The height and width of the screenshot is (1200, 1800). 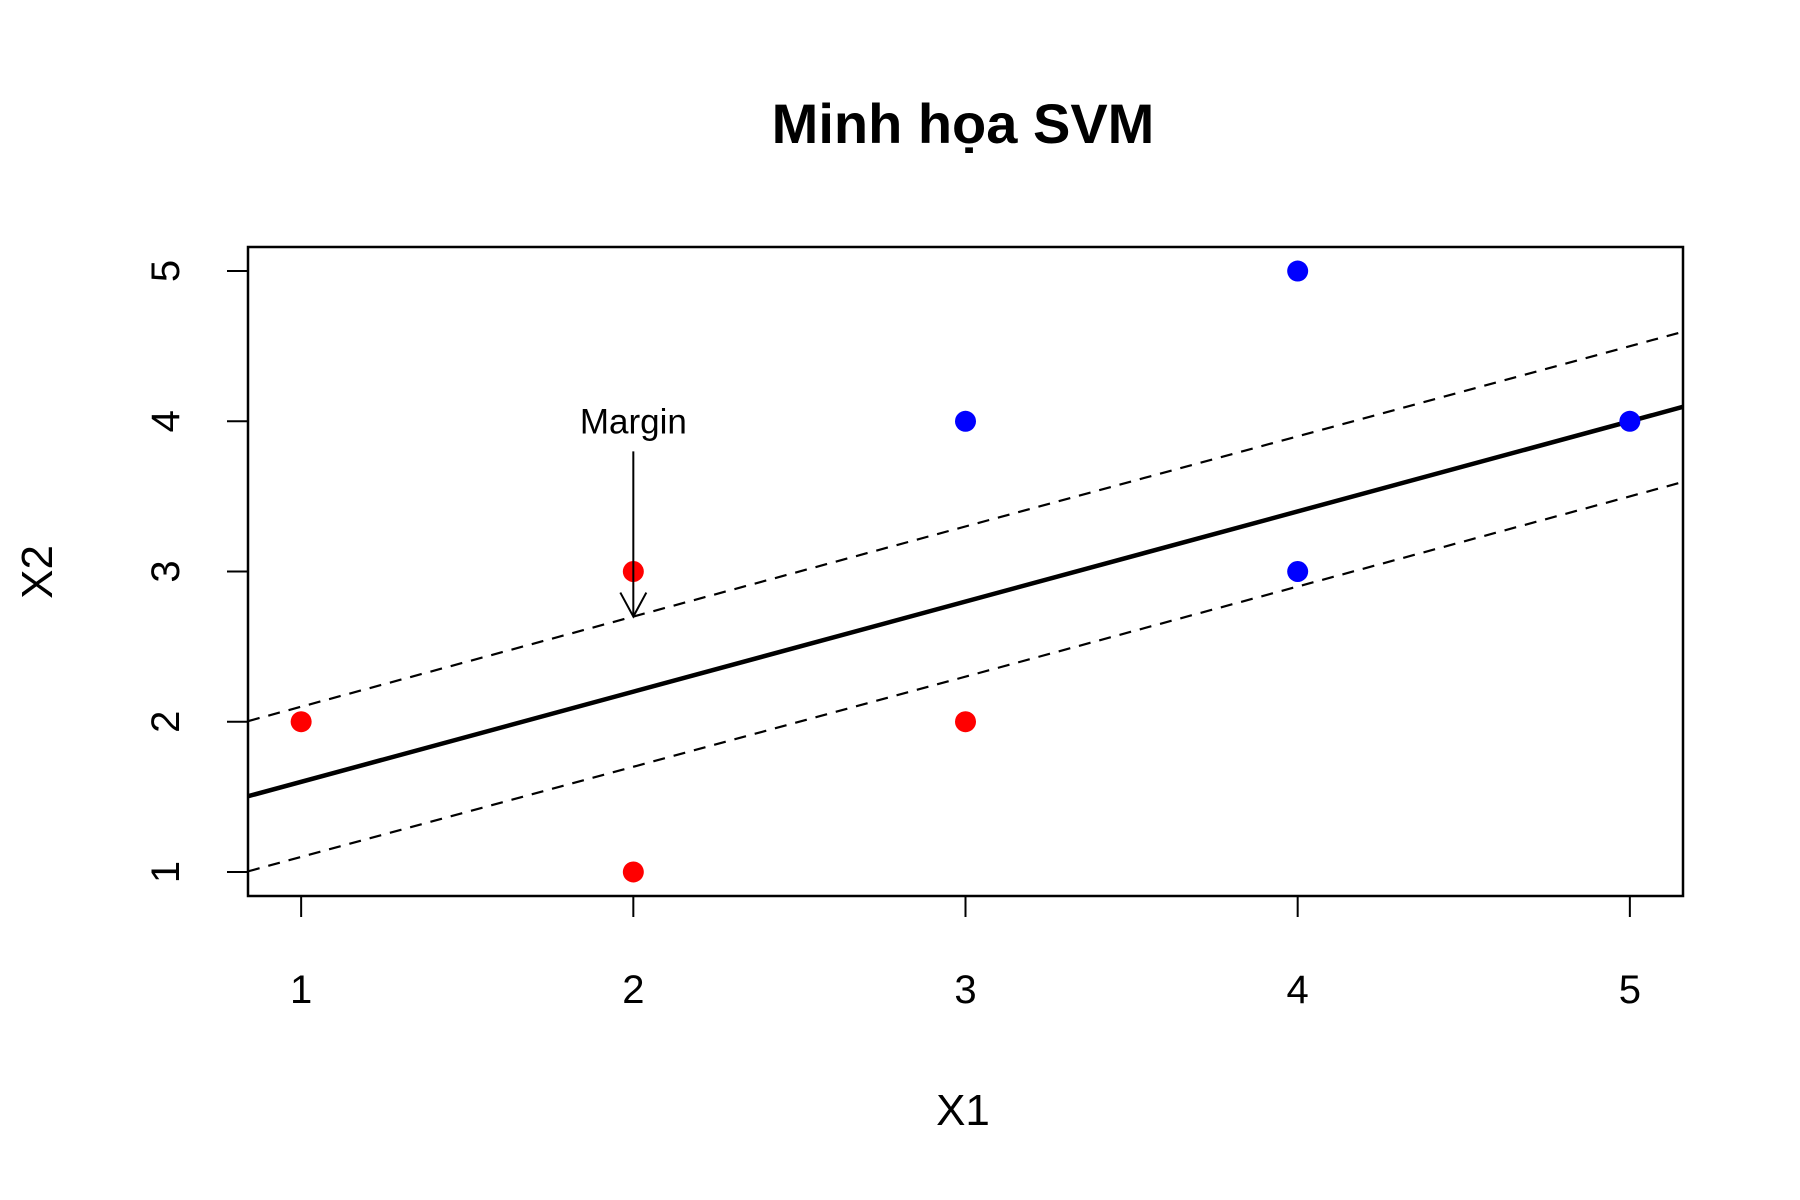 What do you see at coordinates (37, 572) in the screenshot?
I see `y-axis-label: X2` at bounding box center [37, 572].